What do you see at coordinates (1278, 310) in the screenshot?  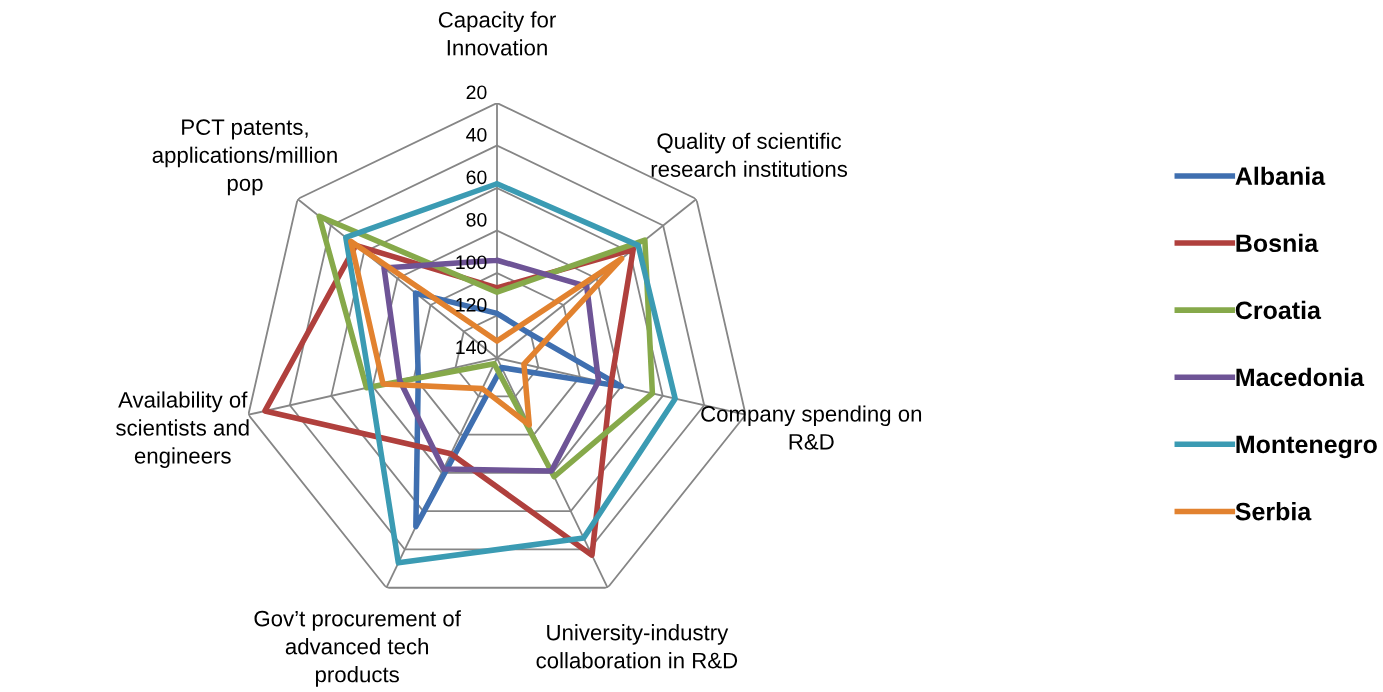 I see `legend-label: Croatia` at bounding box center [1278, 310].